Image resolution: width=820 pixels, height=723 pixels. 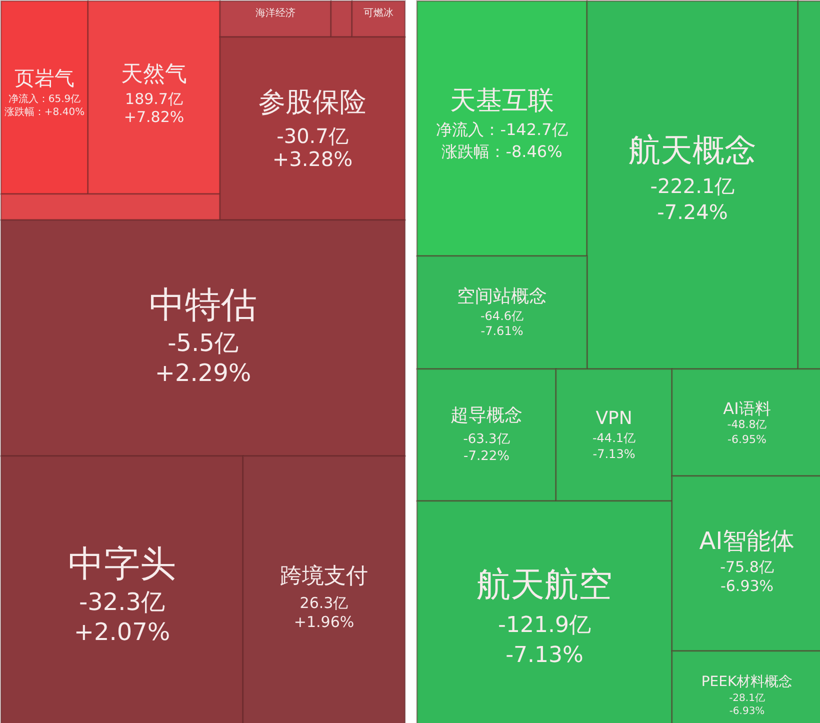 What do you see at coordinates (502, 331) in the screenshot?
I see `data-label: -7.61%` at bounding box center [502, 331].